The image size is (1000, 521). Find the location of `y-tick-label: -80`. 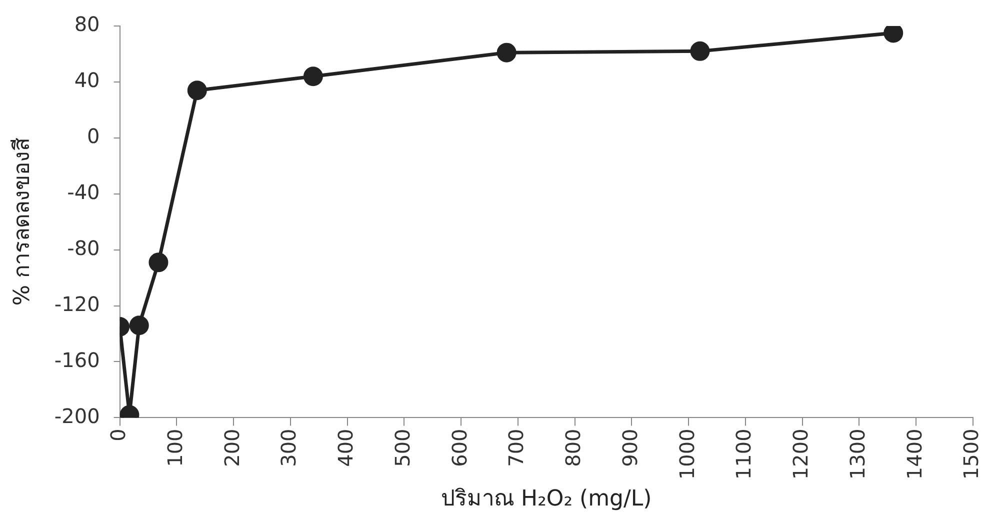

y-tick-label: -80 is located at coordinates (83, 248).